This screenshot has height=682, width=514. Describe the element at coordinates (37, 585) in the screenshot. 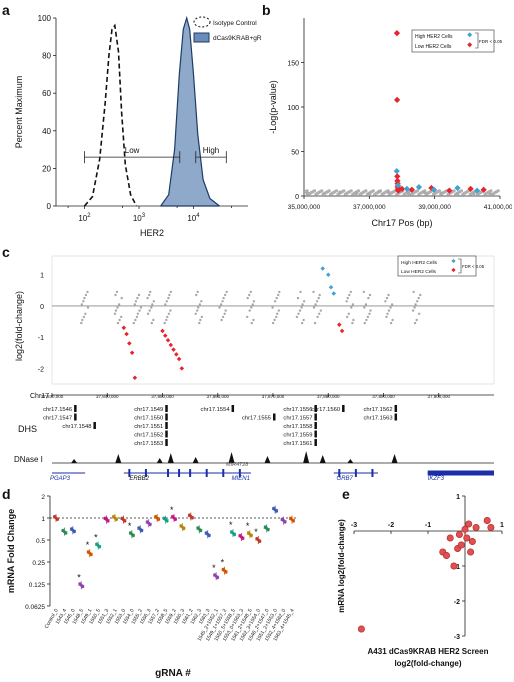

I see `y-tick-label: 0.125` at that location.